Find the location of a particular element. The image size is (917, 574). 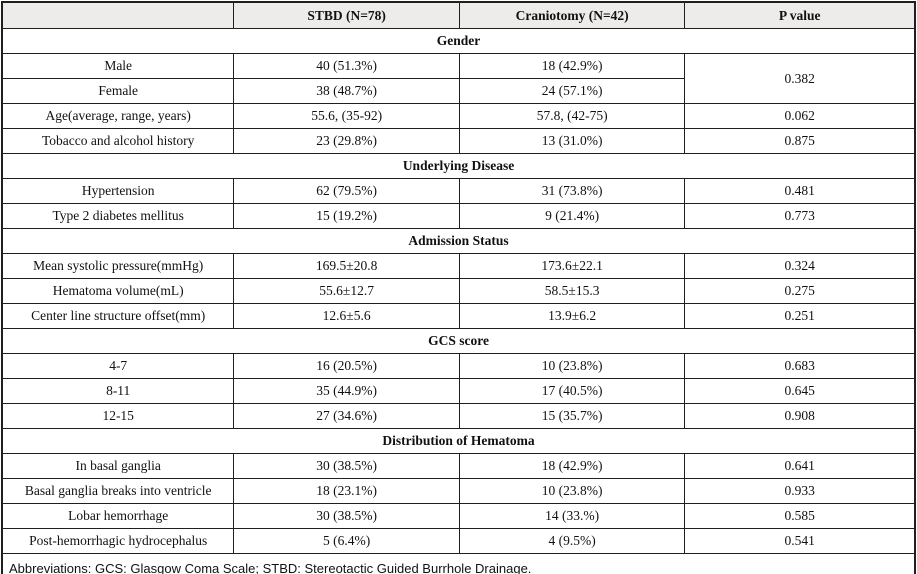

section-header-row: Distribution of Hematoma is located at coordinates (458, 441).